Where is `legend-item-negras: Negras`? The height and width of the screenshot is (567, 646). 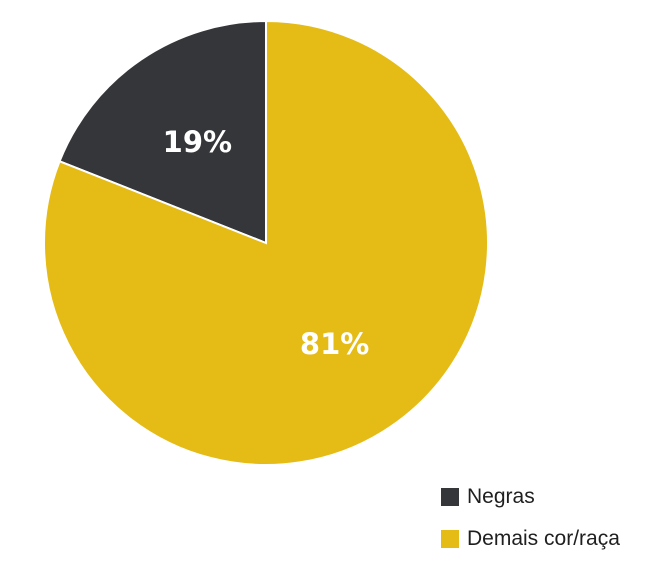
legend-item-negras: Negras is located at coordinates (530, 496).